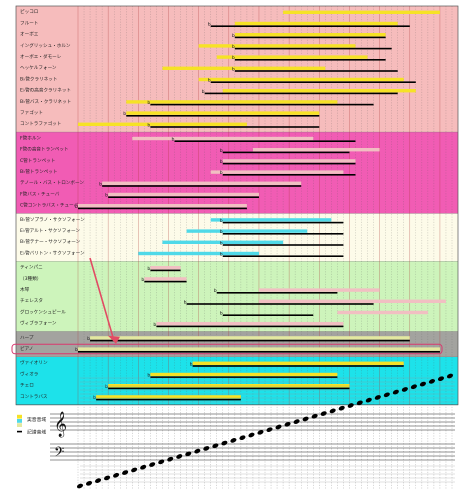 Image resolution: width=470 pixels, height=500 pixels. Describe the element at coordinates (38, 67) in the screenshot. I see `instrument-label: ヘッケルフォーン` at that location.